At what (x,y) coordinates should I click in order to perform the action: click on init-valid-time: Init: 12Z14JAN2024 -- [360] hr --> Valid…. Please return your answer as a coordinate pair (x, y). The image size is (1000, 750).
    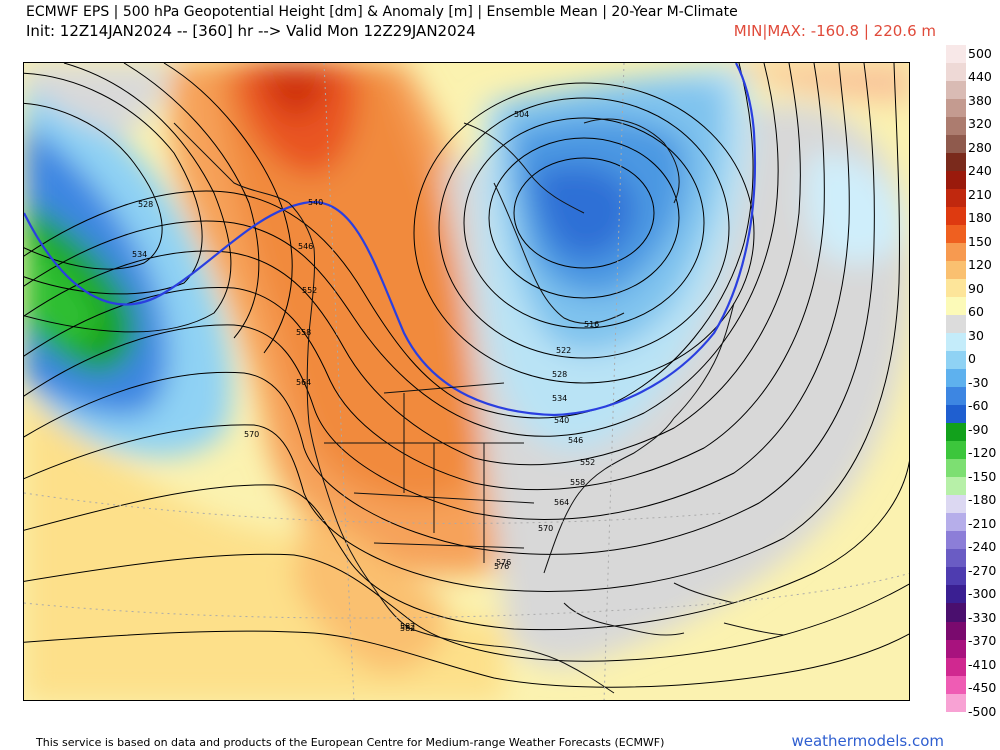
    Looking at the image, I should click on (251, 31).